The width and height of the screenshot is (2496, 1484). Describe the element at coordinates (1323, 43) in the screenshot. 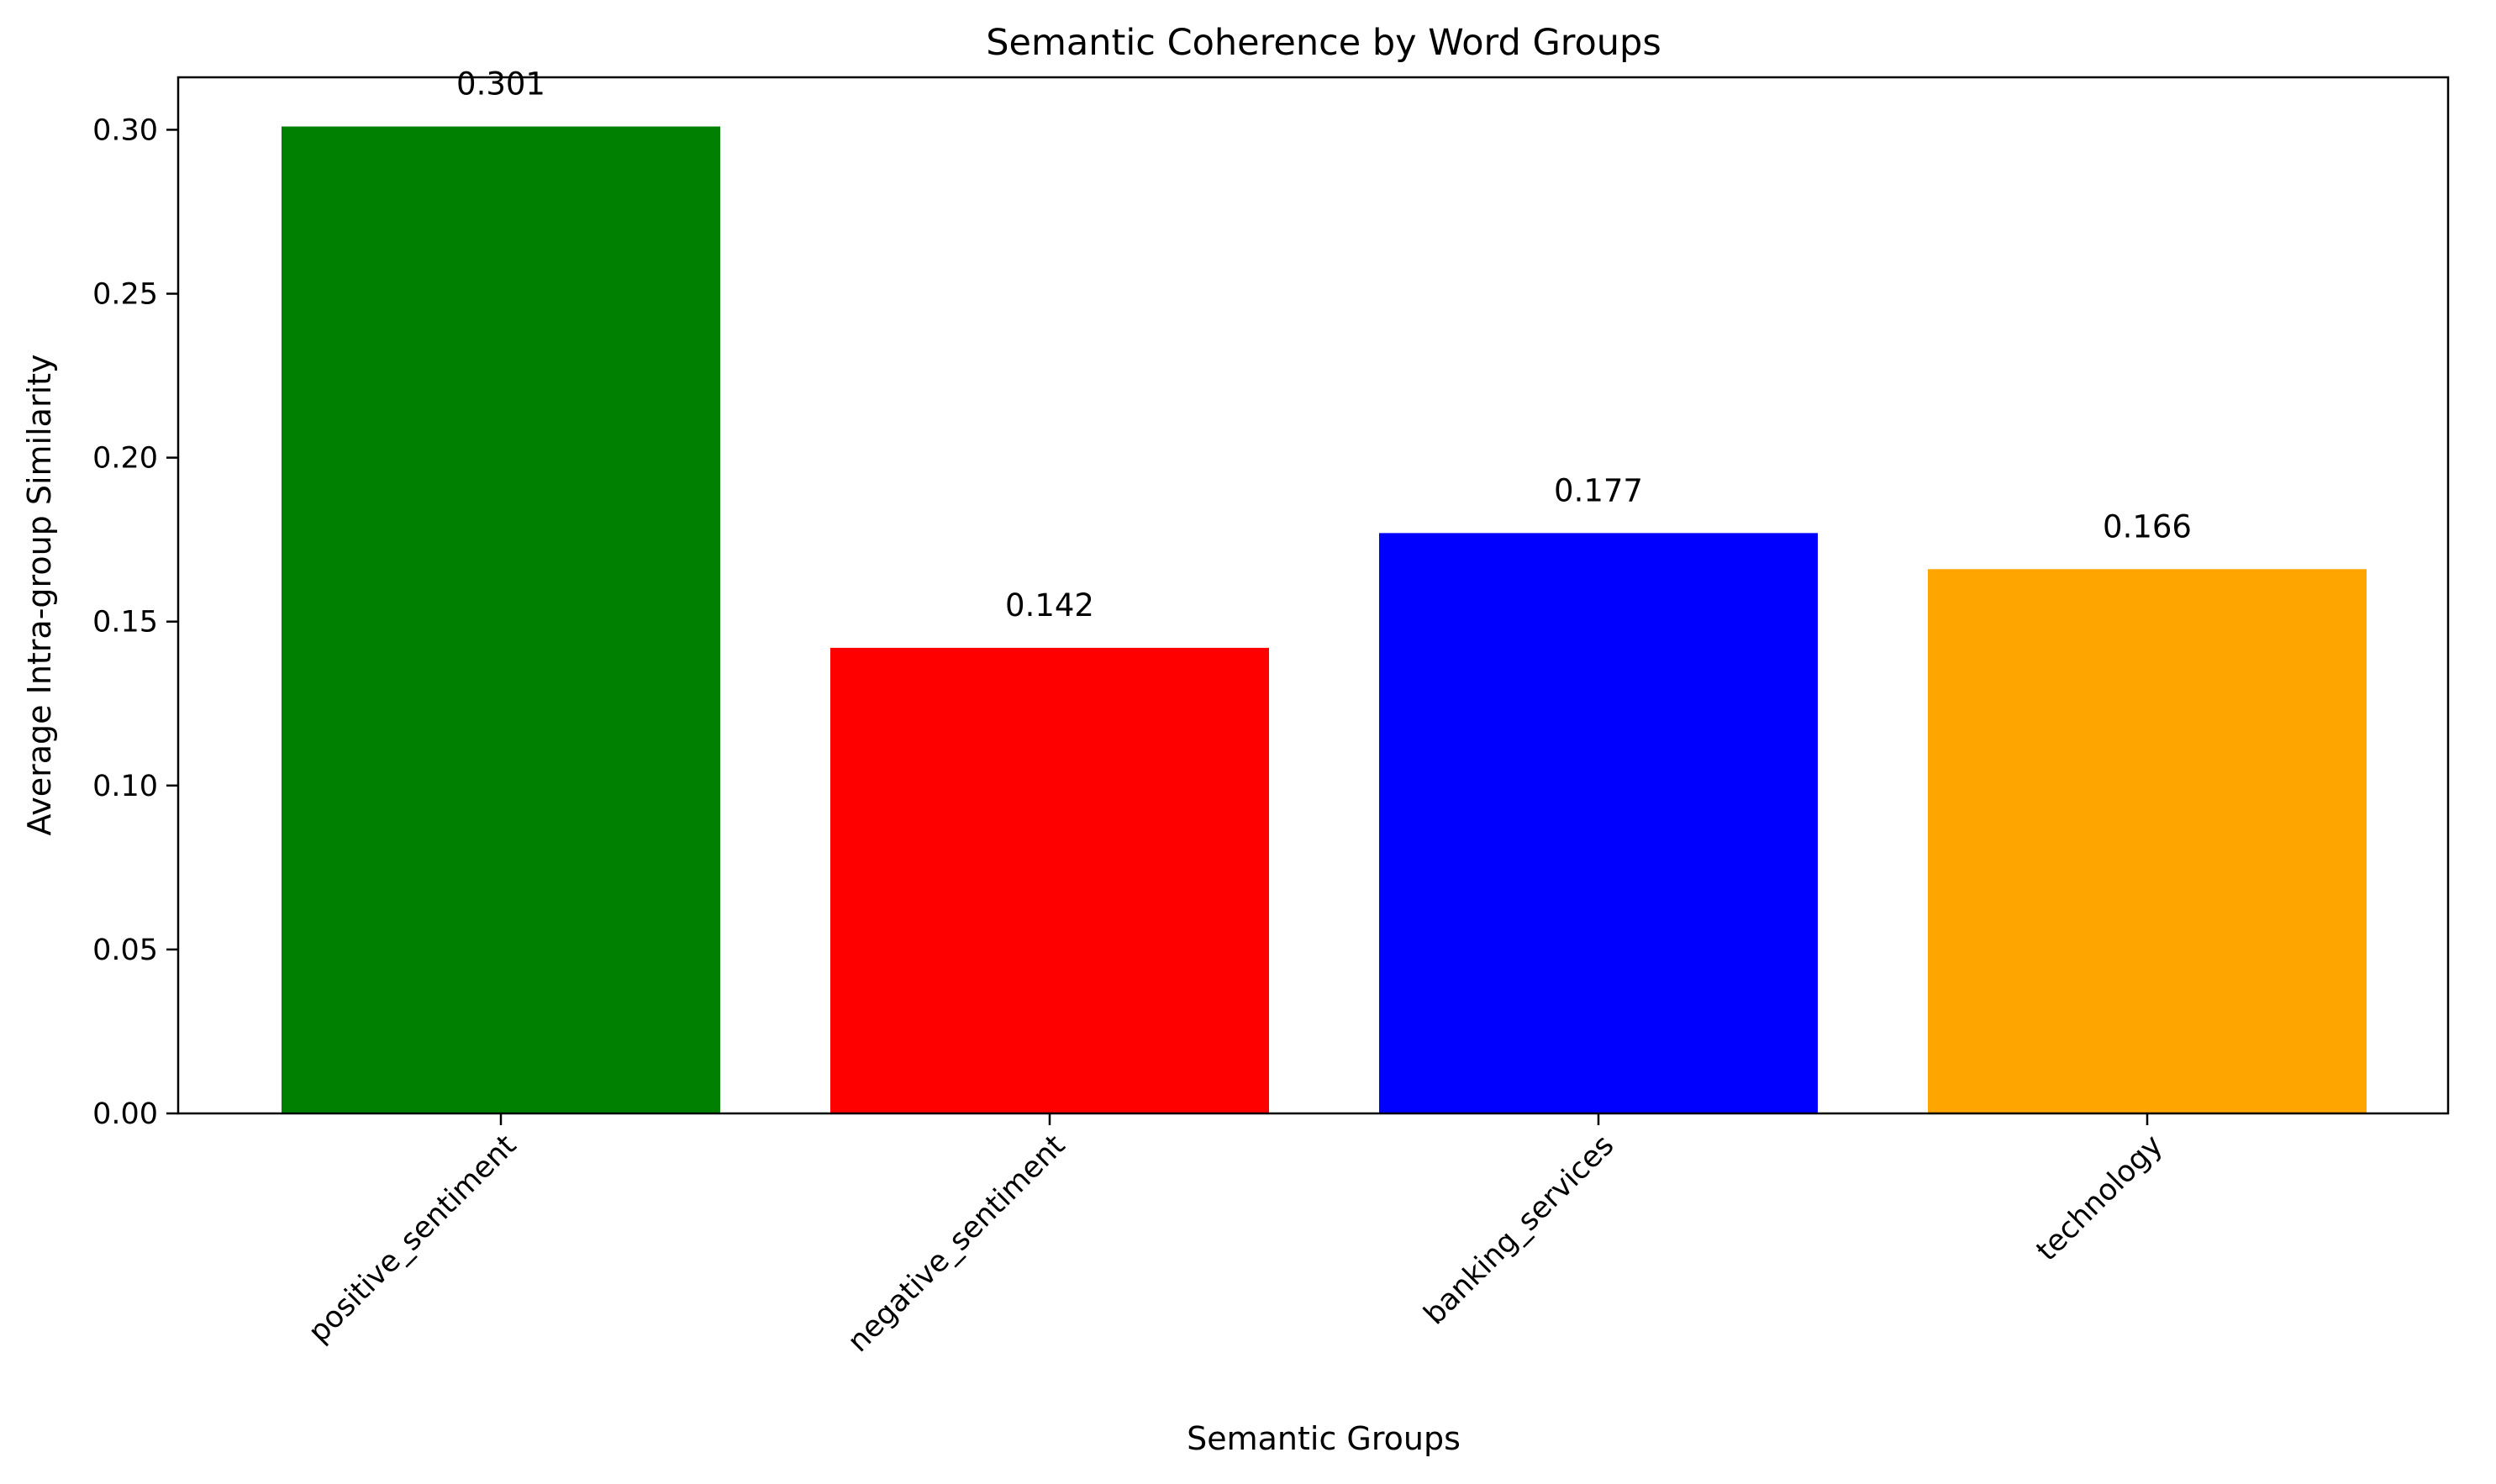

I see `chart-title: Semantic Coherence by Word Groups` at that location.